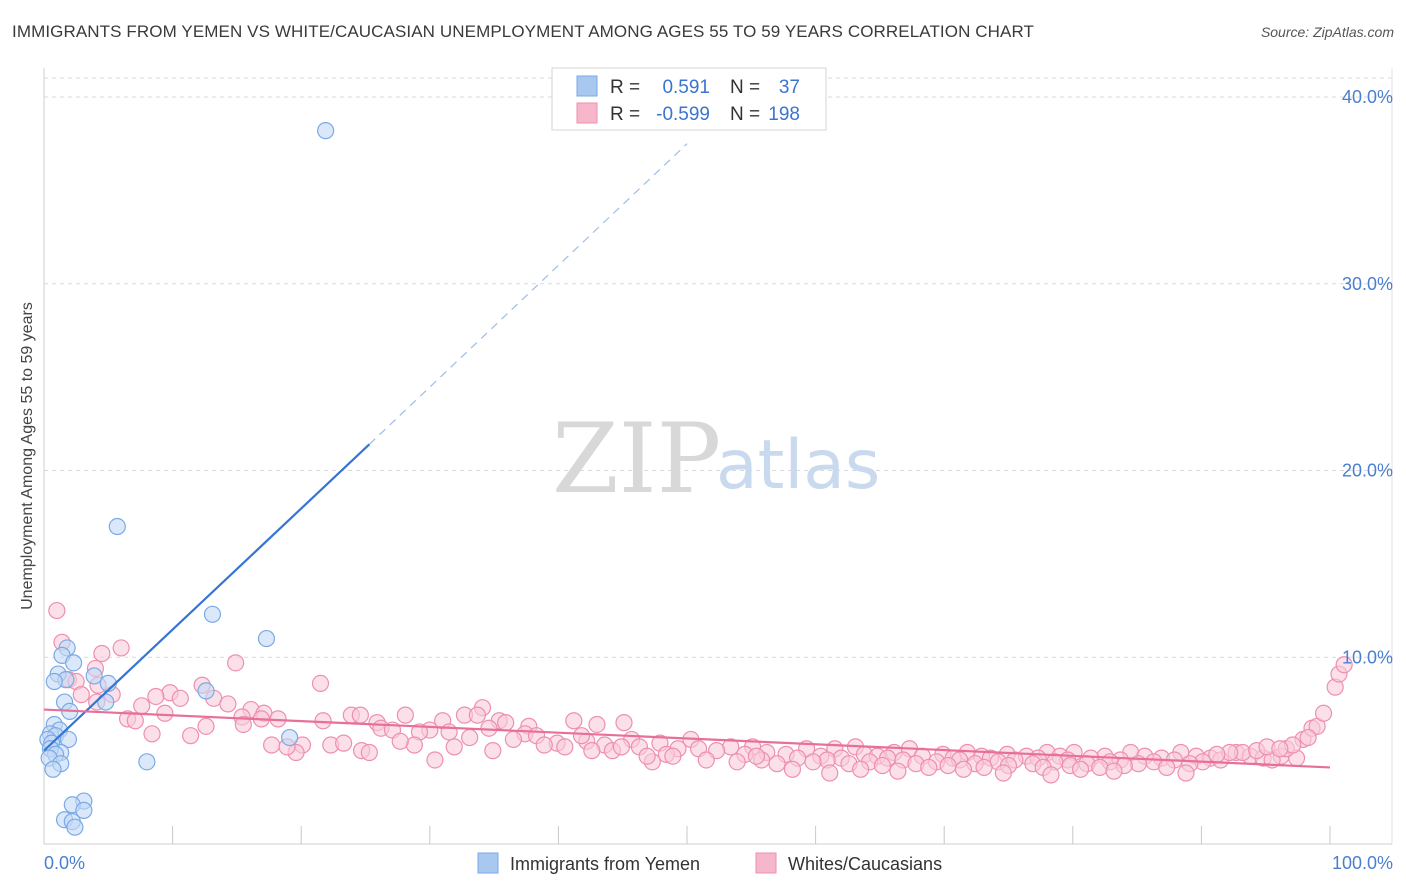  What do you see at coordinates (865, 864) in the screenshot?
I see `legend-label-whites: Whites/Caucasians` at bounding box center [865, 864].